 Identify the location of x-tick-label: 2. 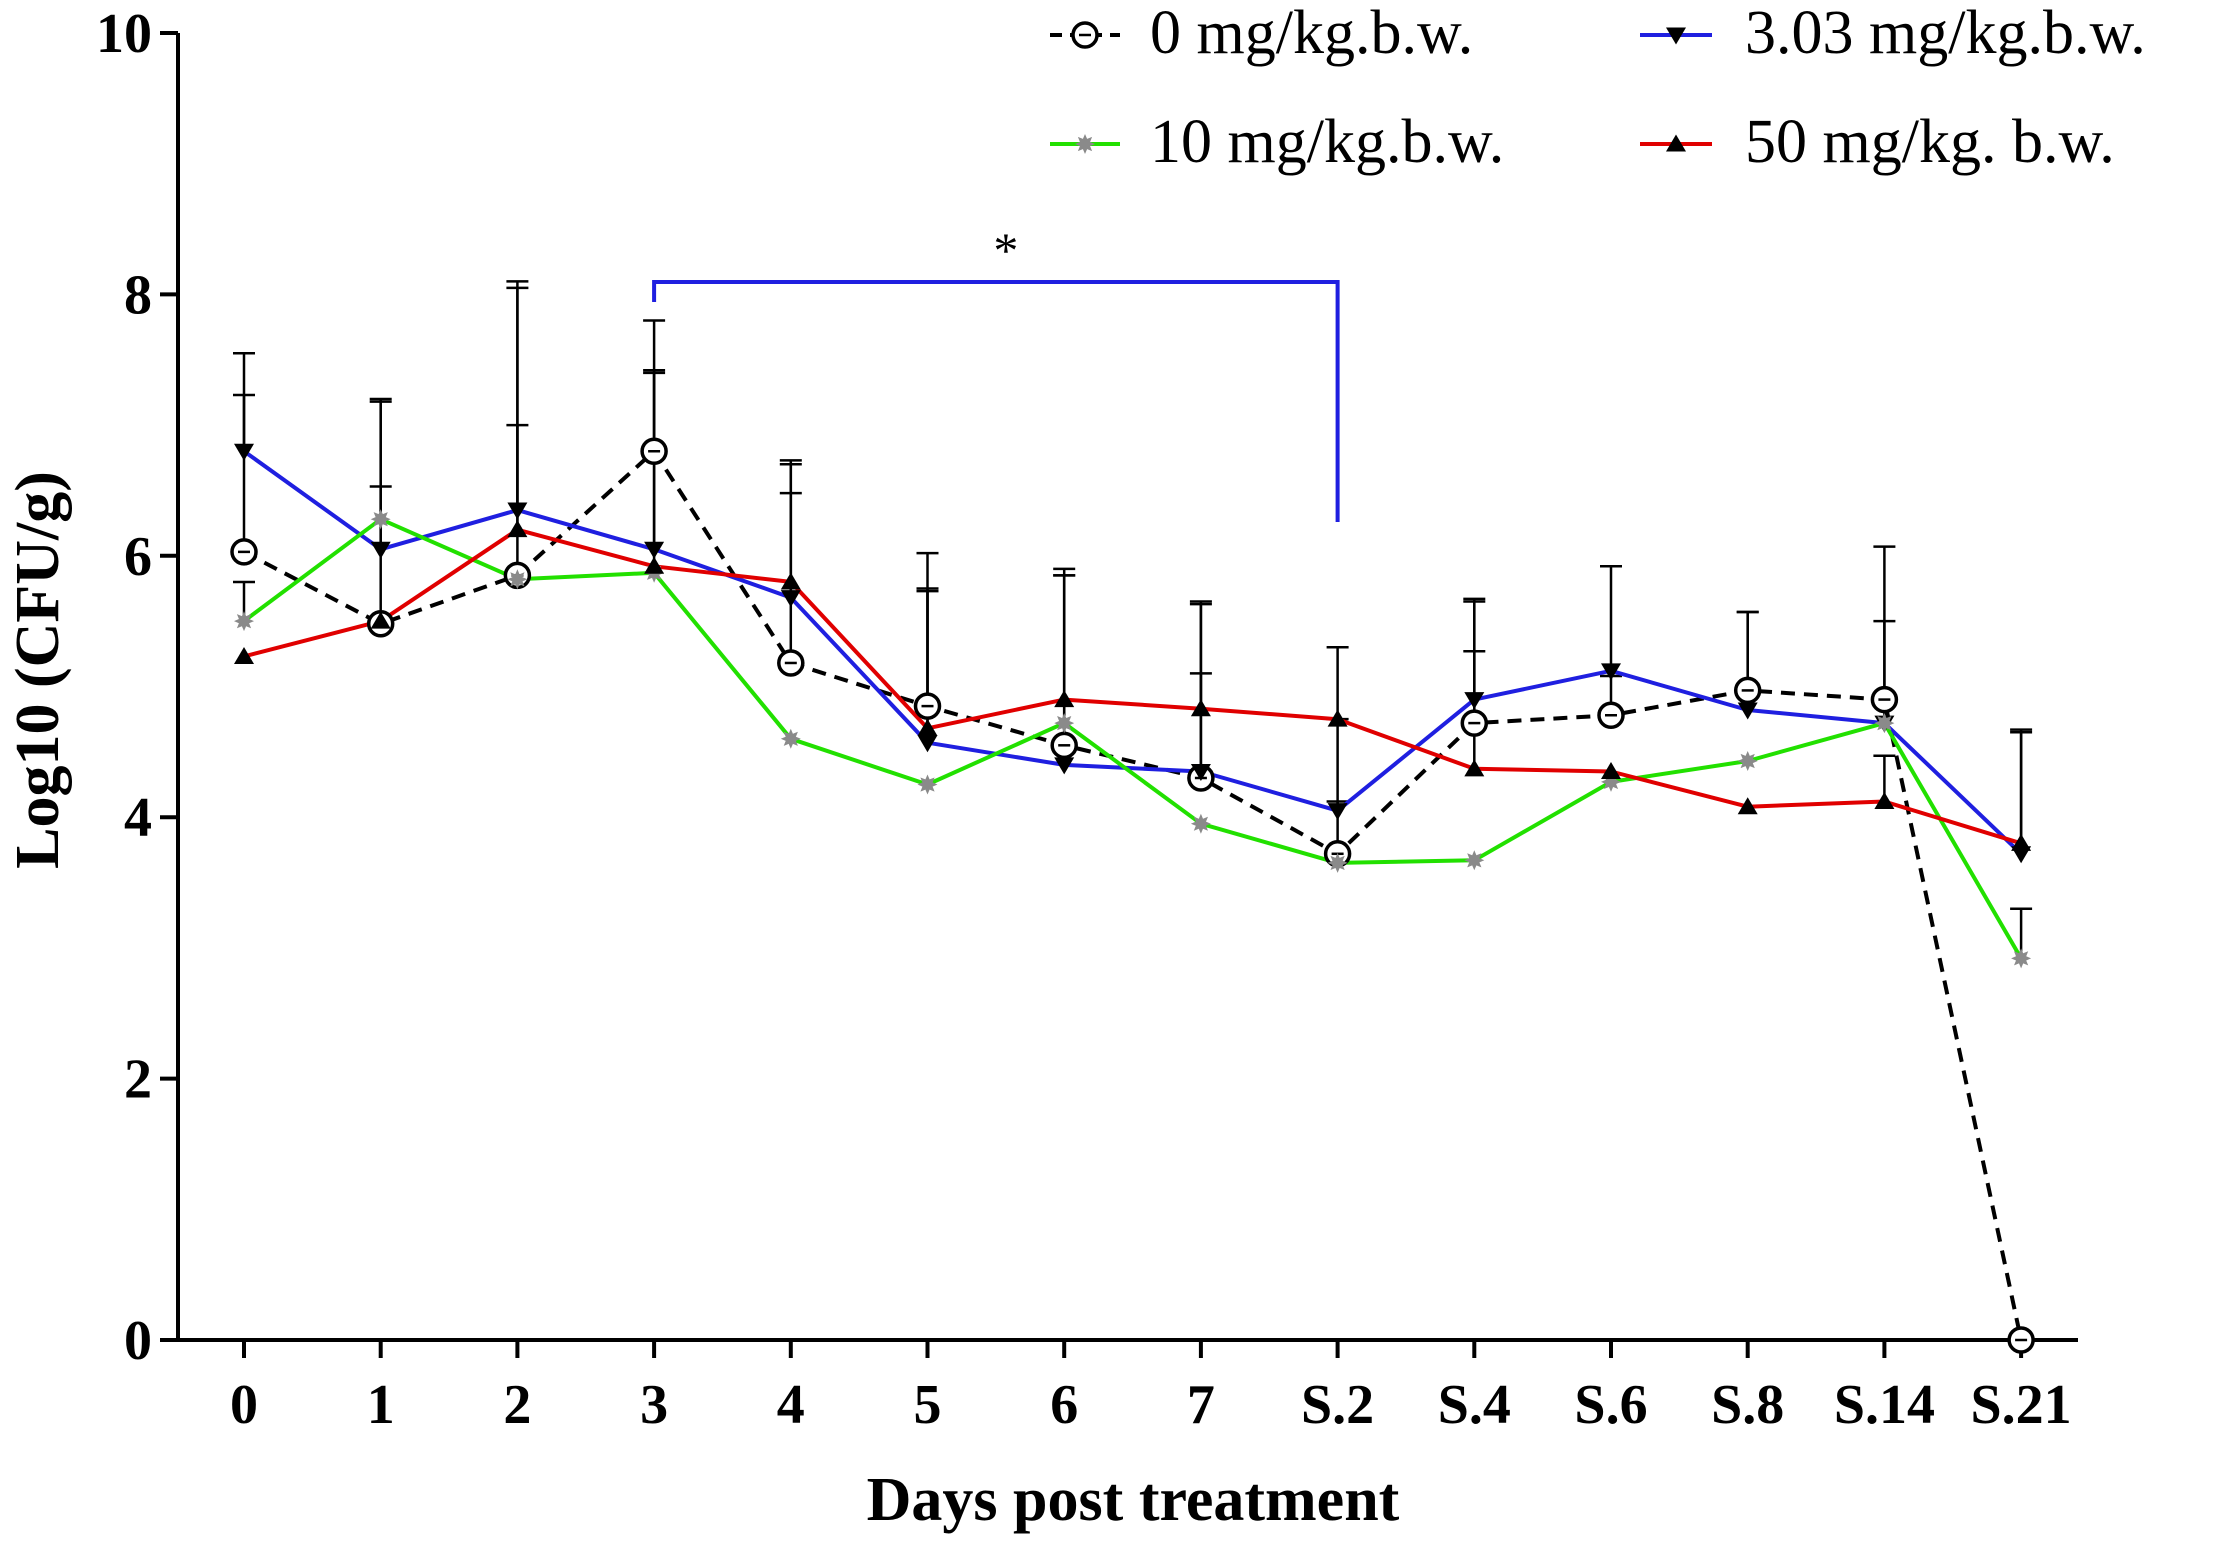
(517, 1405).